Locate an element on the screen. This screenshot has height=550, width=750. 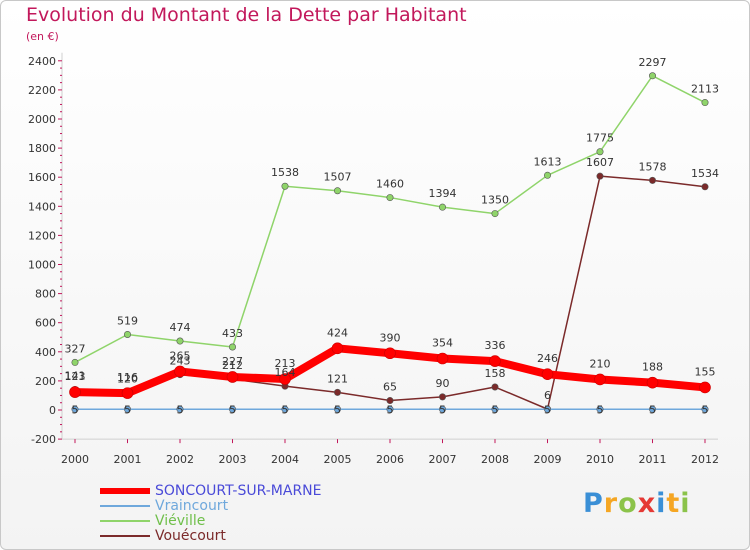
x-tick-label: 2011 is located at coordinates (653, 459).